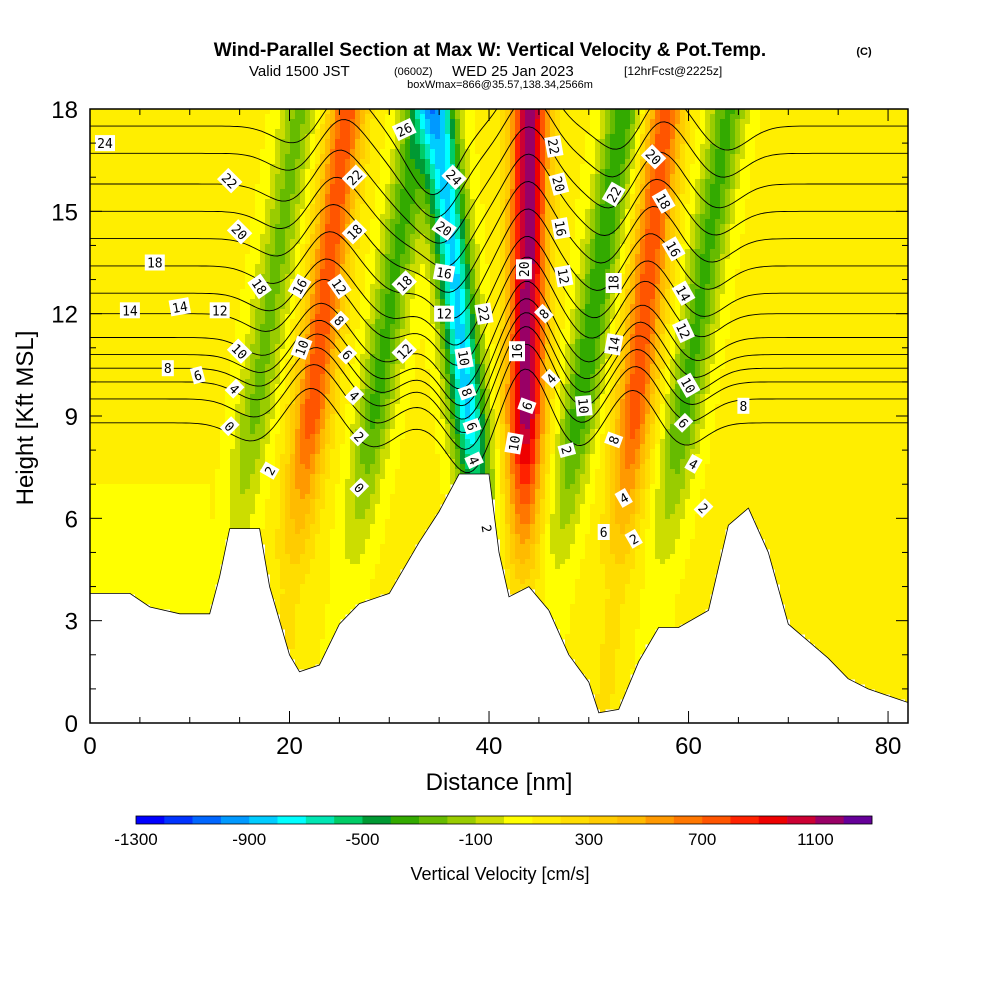  I want to click on x-axis-label: Distance [nm], so click(499, 782).